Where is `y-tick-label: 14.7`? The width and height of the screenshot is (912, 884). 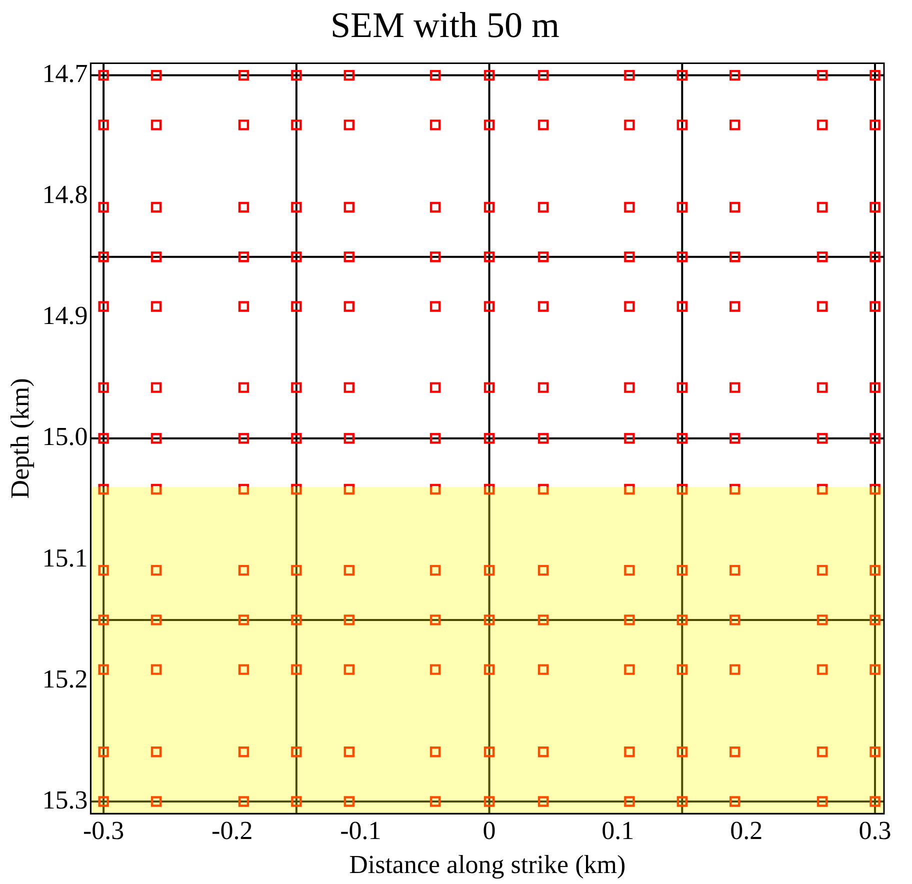
y-tick-label: 14.7 is located at coordinates (65, 73).